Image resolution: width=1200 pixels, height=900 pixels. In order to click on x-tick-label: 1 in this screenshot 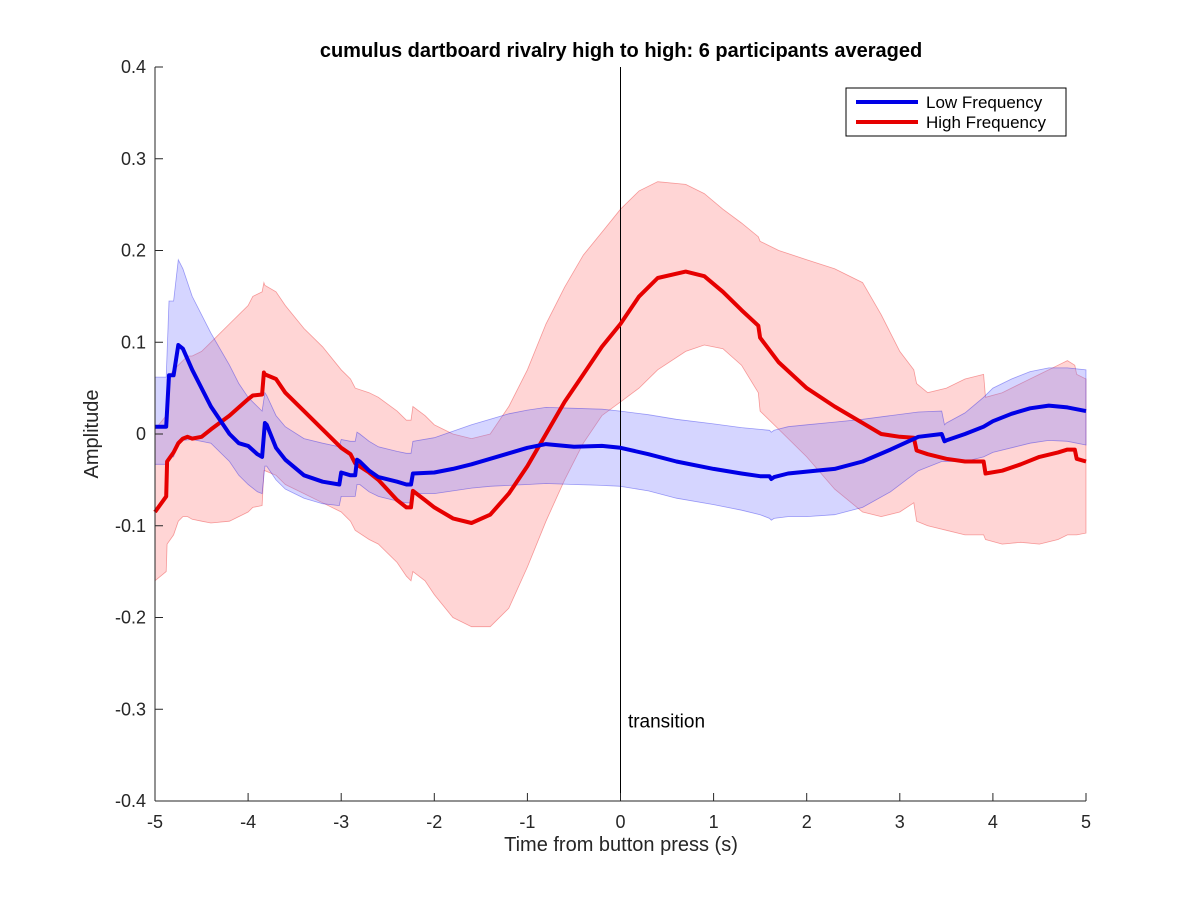, I will do `click(714, 822)`.